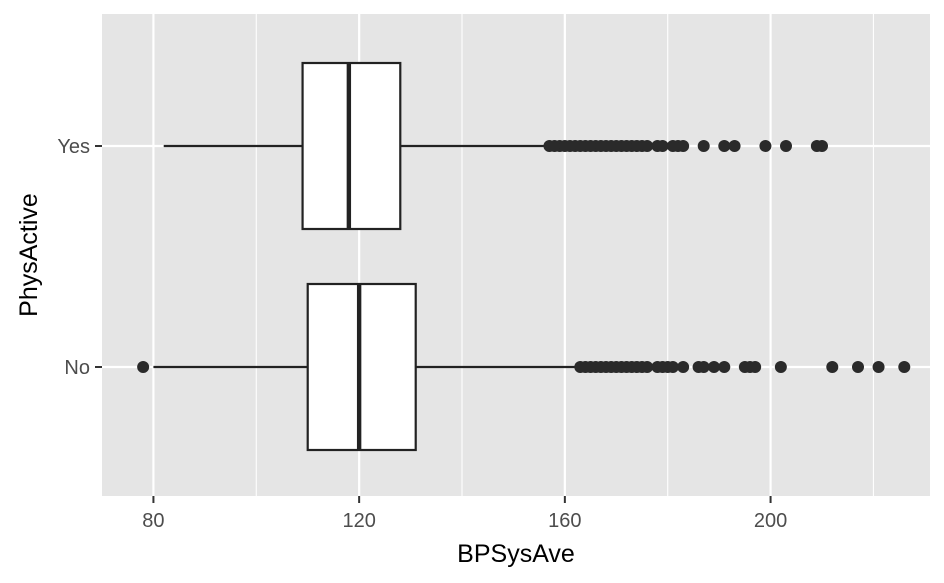 Image resolution: width=944 pixels, height=583 pixels. I want to click on x-axis-ticks: 80 120 160 200, so click(464, 514).